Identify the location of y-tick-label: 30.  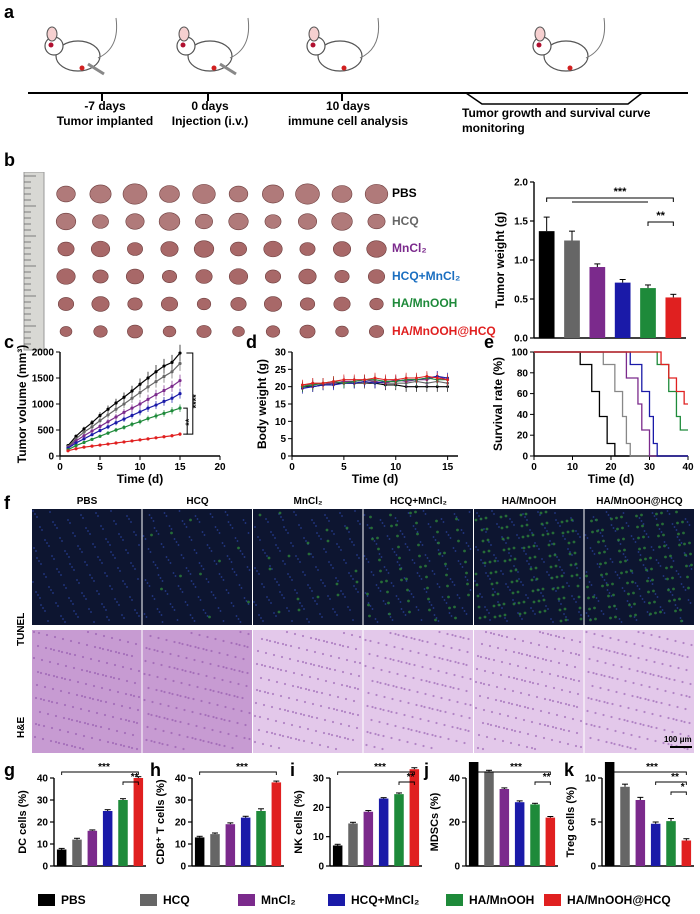
(43, 801).